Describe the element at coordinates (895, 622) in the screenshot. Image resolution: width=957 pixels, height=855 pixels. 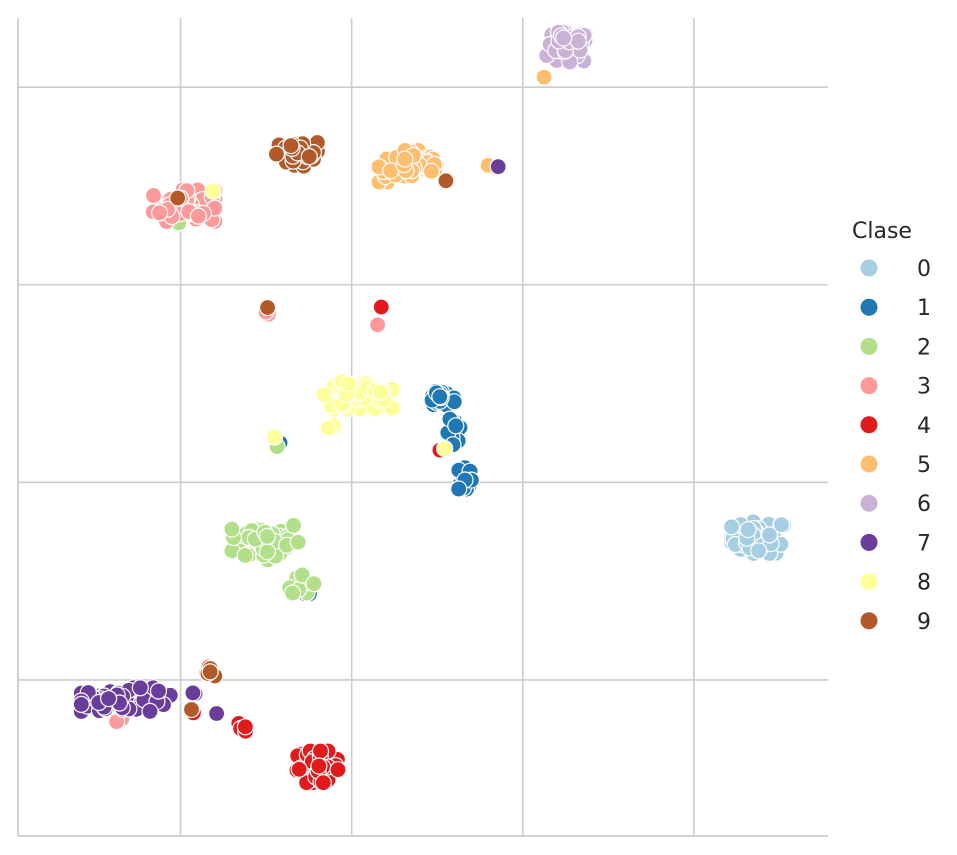
I see `legend-item-9: 9` at that location.